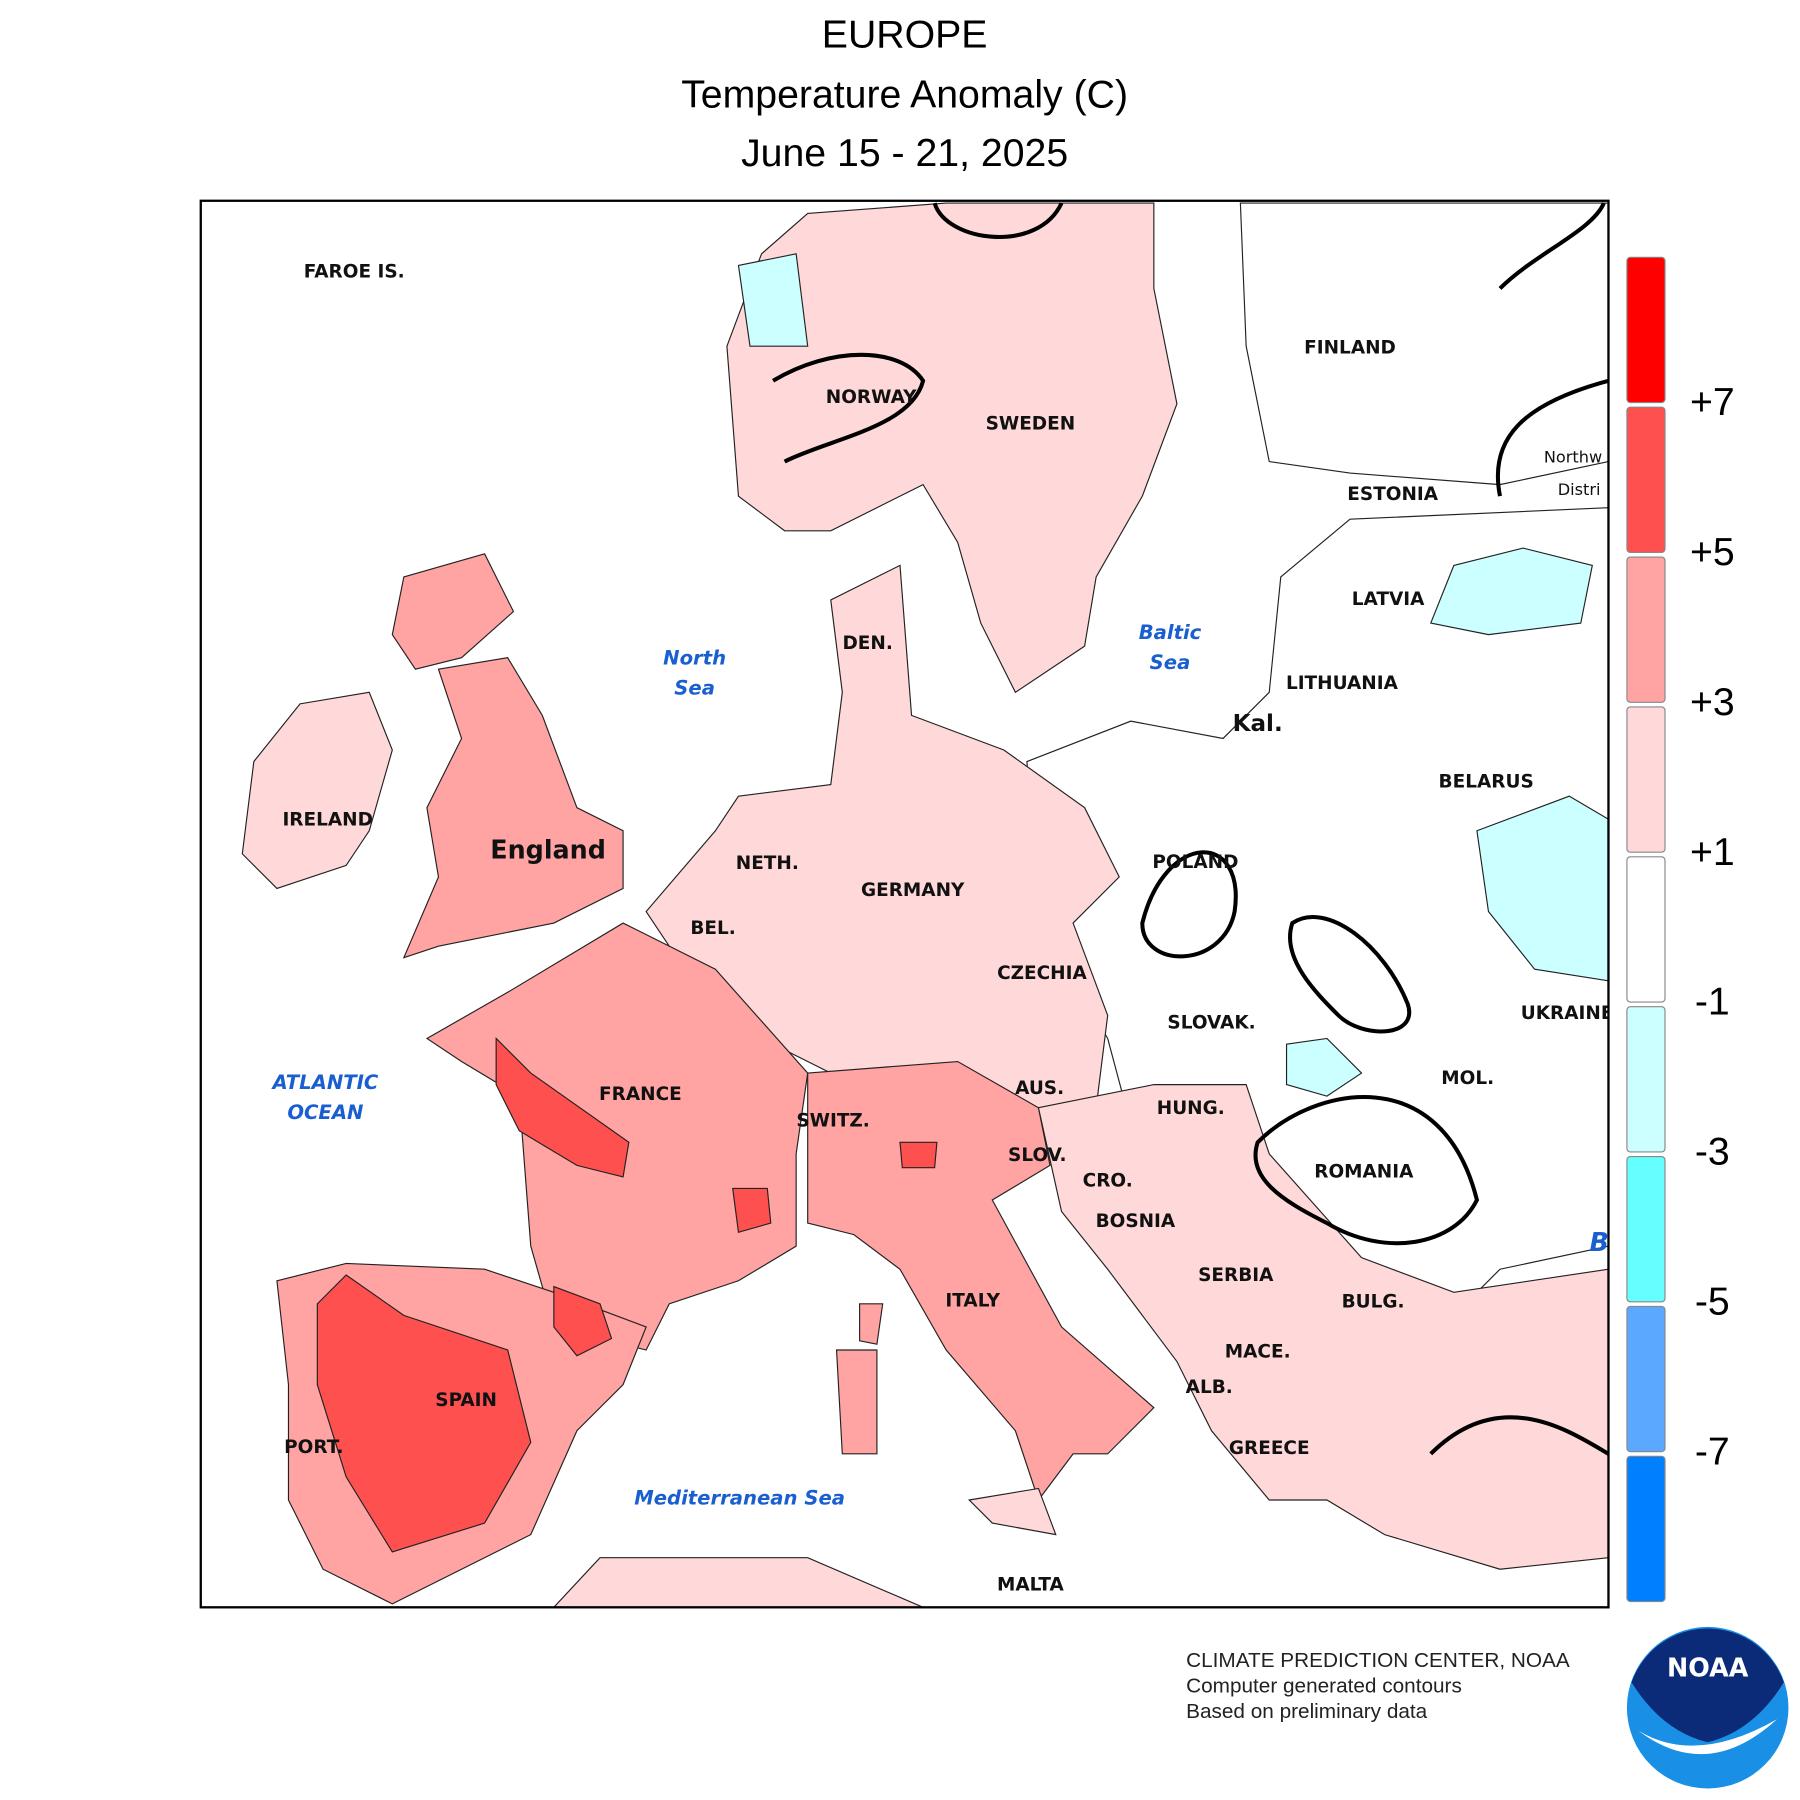  Describe the element at coordinates (1258, 724) in the screenshot. I see `map-label: Kal.` at that location.